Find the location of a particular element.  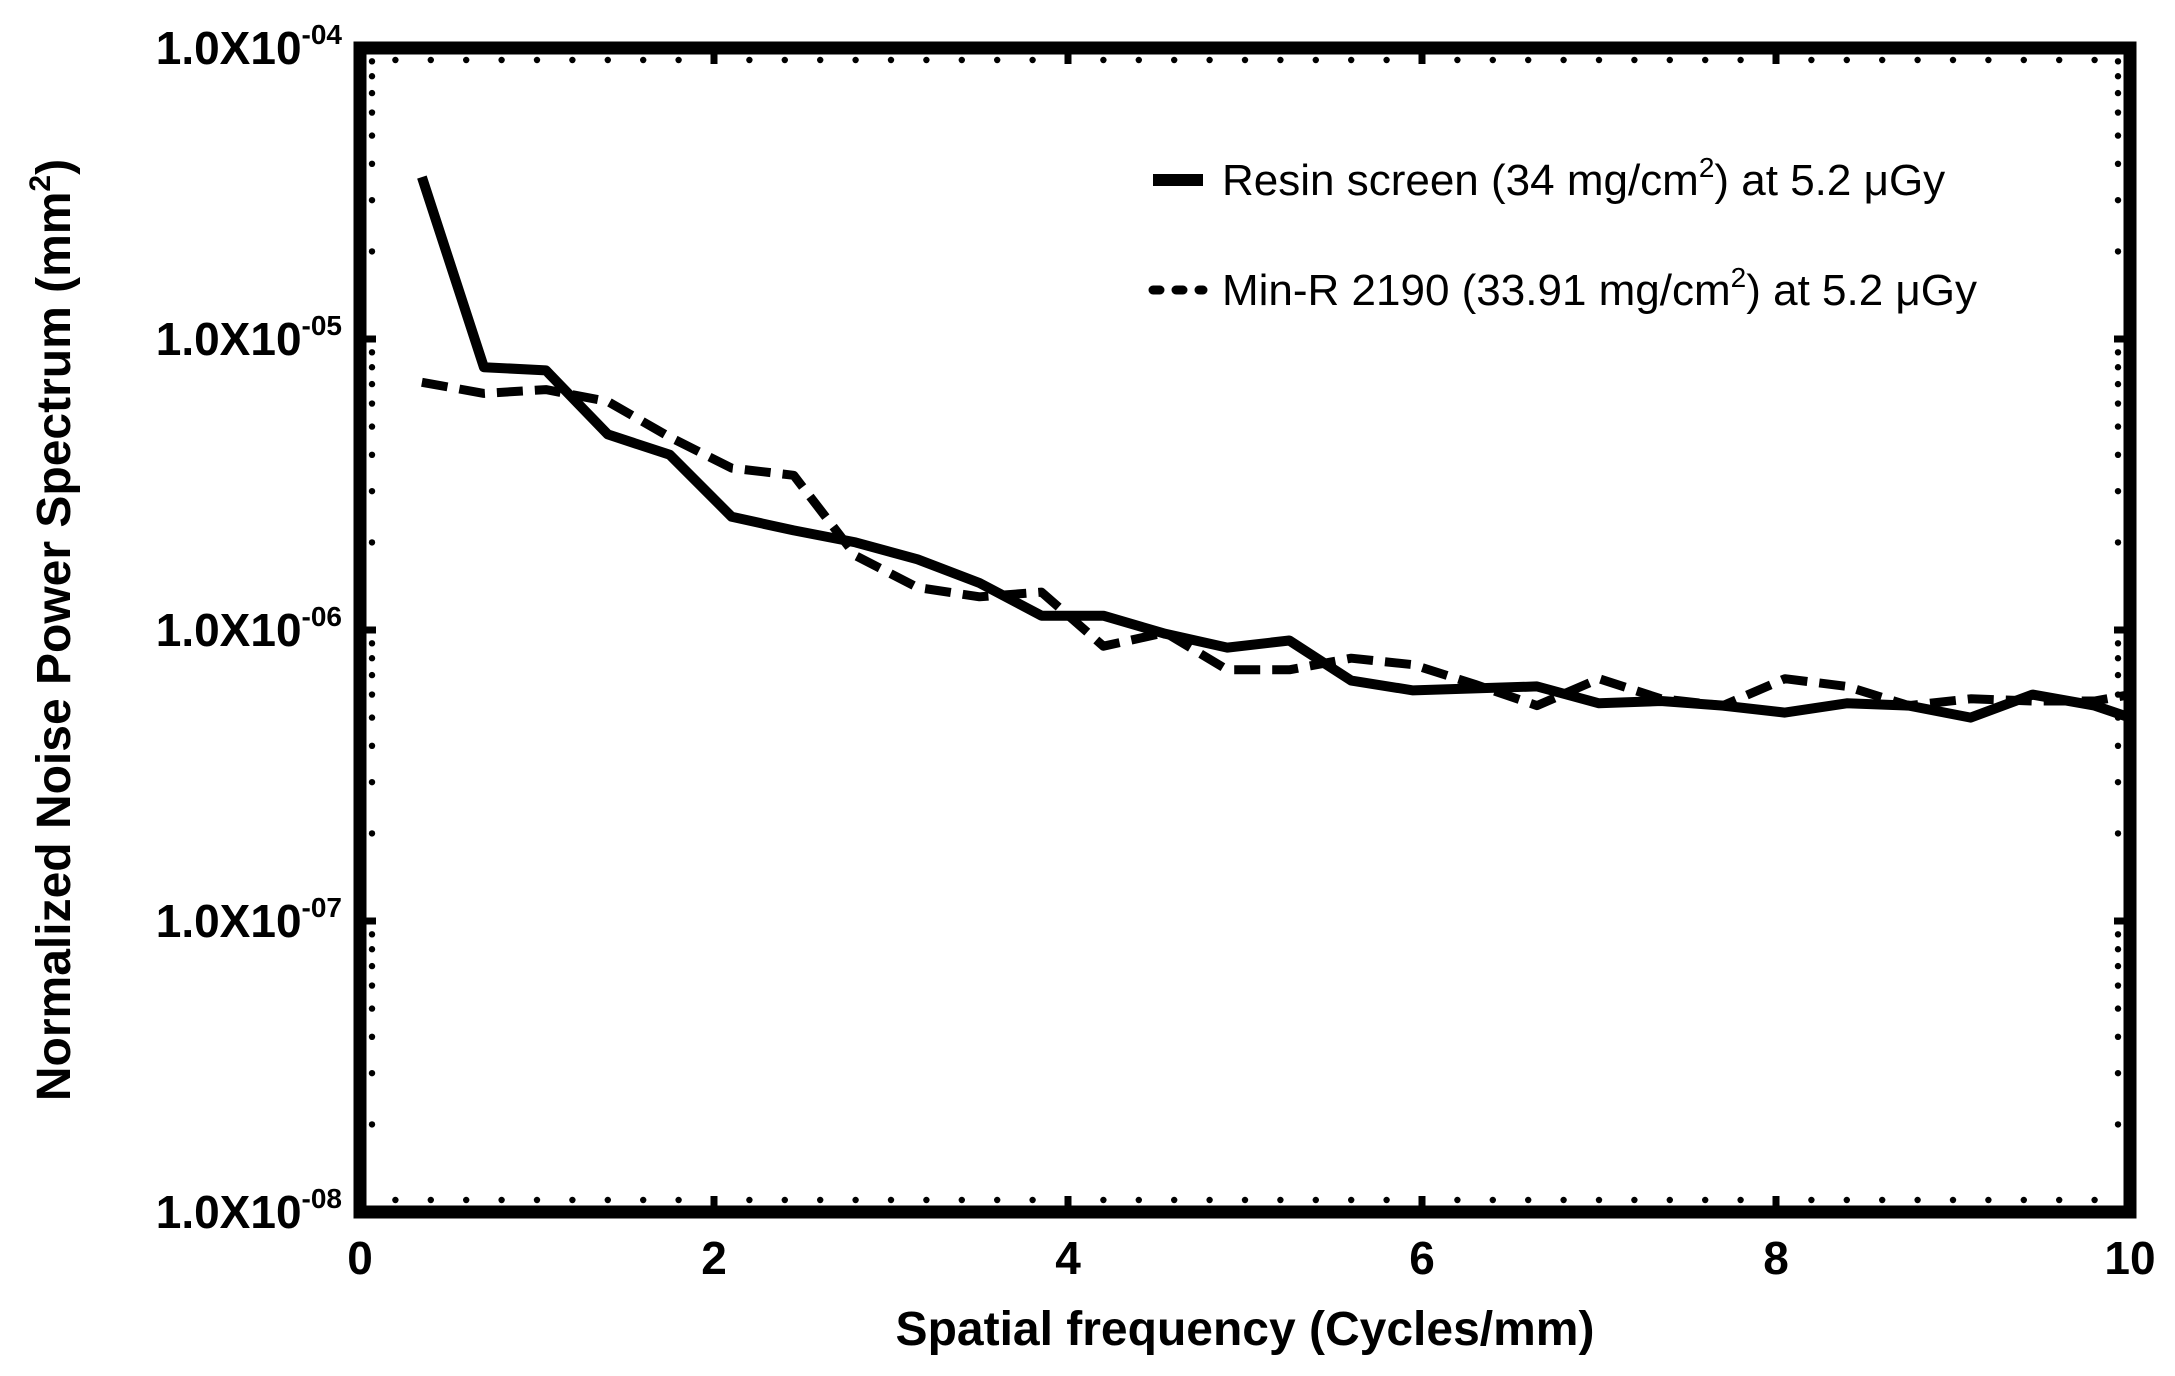

legend-label-resin-post: ) at 5.2 μGy is located at coordinates (1829, 180).